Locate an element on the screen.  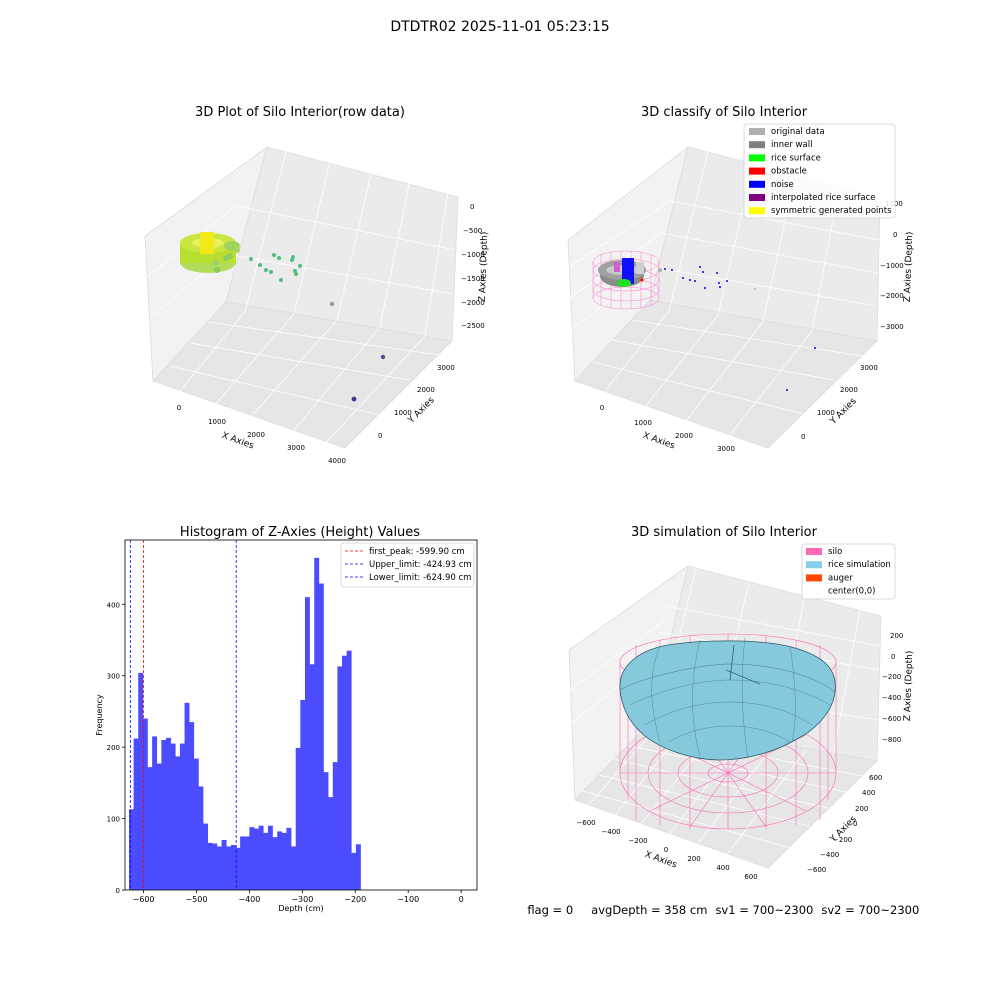
raw-ring-cluster is located at coordinates (210, 252).